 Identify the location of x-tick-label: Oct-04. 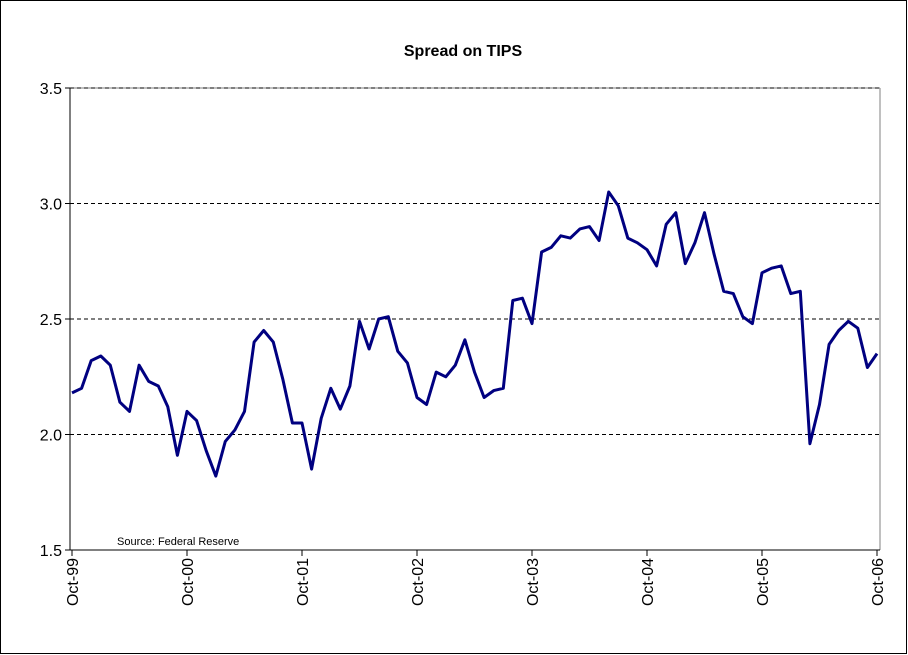
(648, 582).